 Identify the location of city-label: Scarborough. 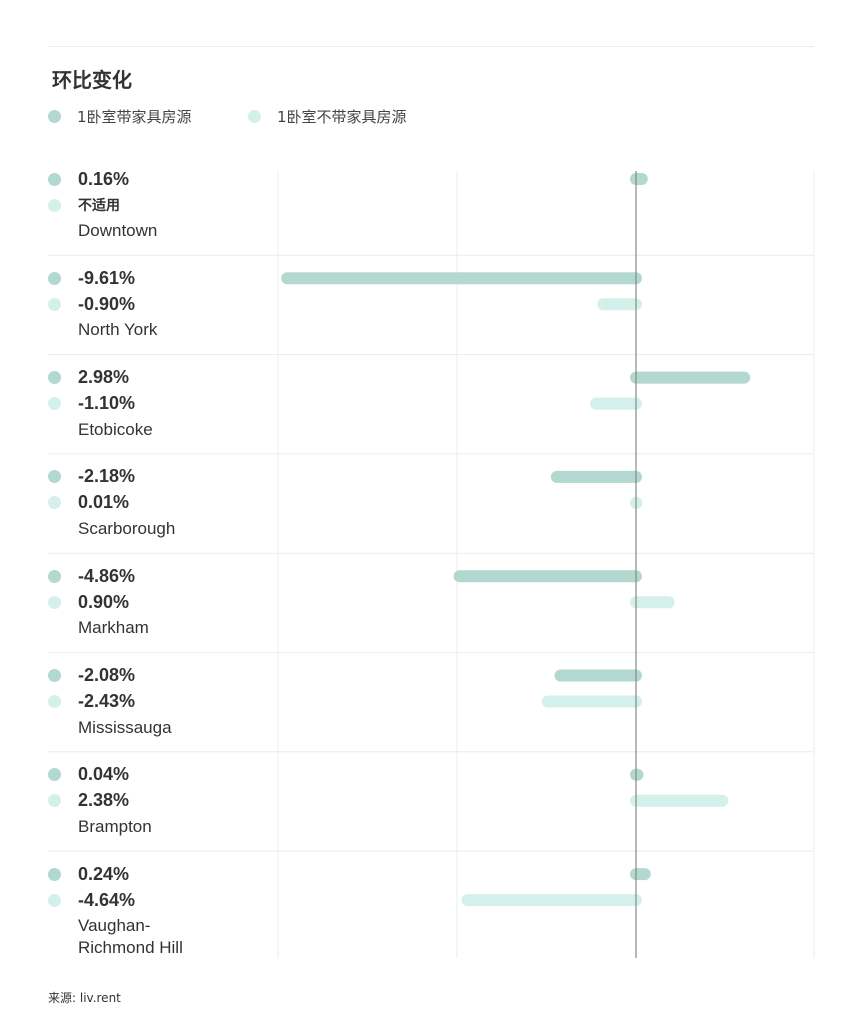
(127, 528).